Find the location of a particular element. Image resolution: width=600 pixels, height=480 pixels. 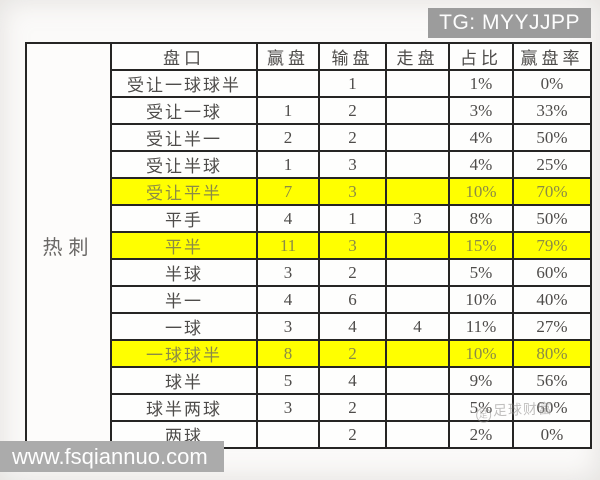

cell-handicap: 受让一球球半 is located at coordinates (184, 83).